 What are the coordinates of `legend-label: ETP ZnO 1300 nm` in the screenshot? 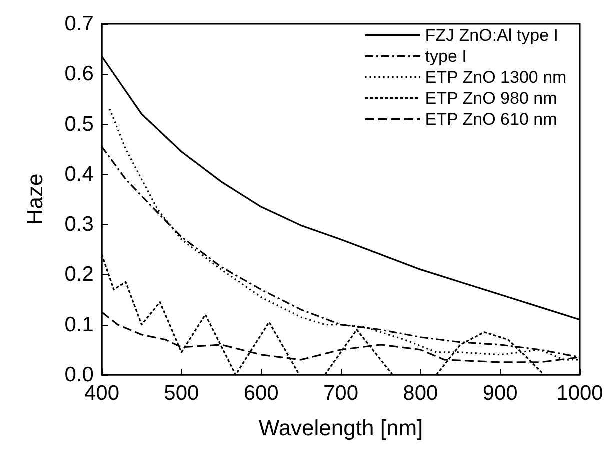 It's located at (496, 77).